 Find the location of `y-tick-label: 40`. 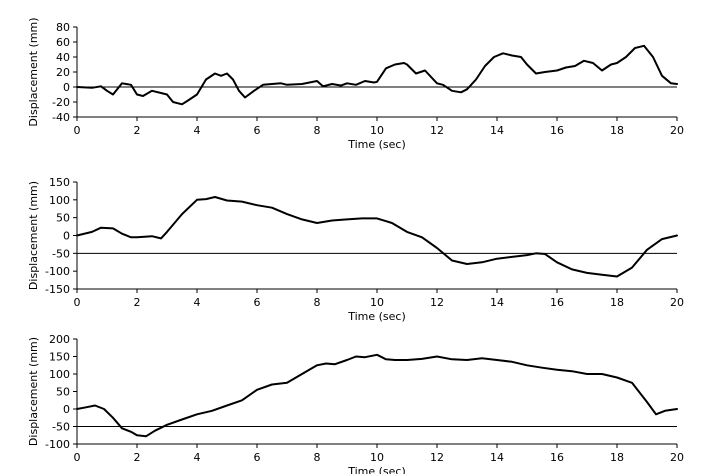

y-tick-label: 40 is located at coordinates (63, 57).